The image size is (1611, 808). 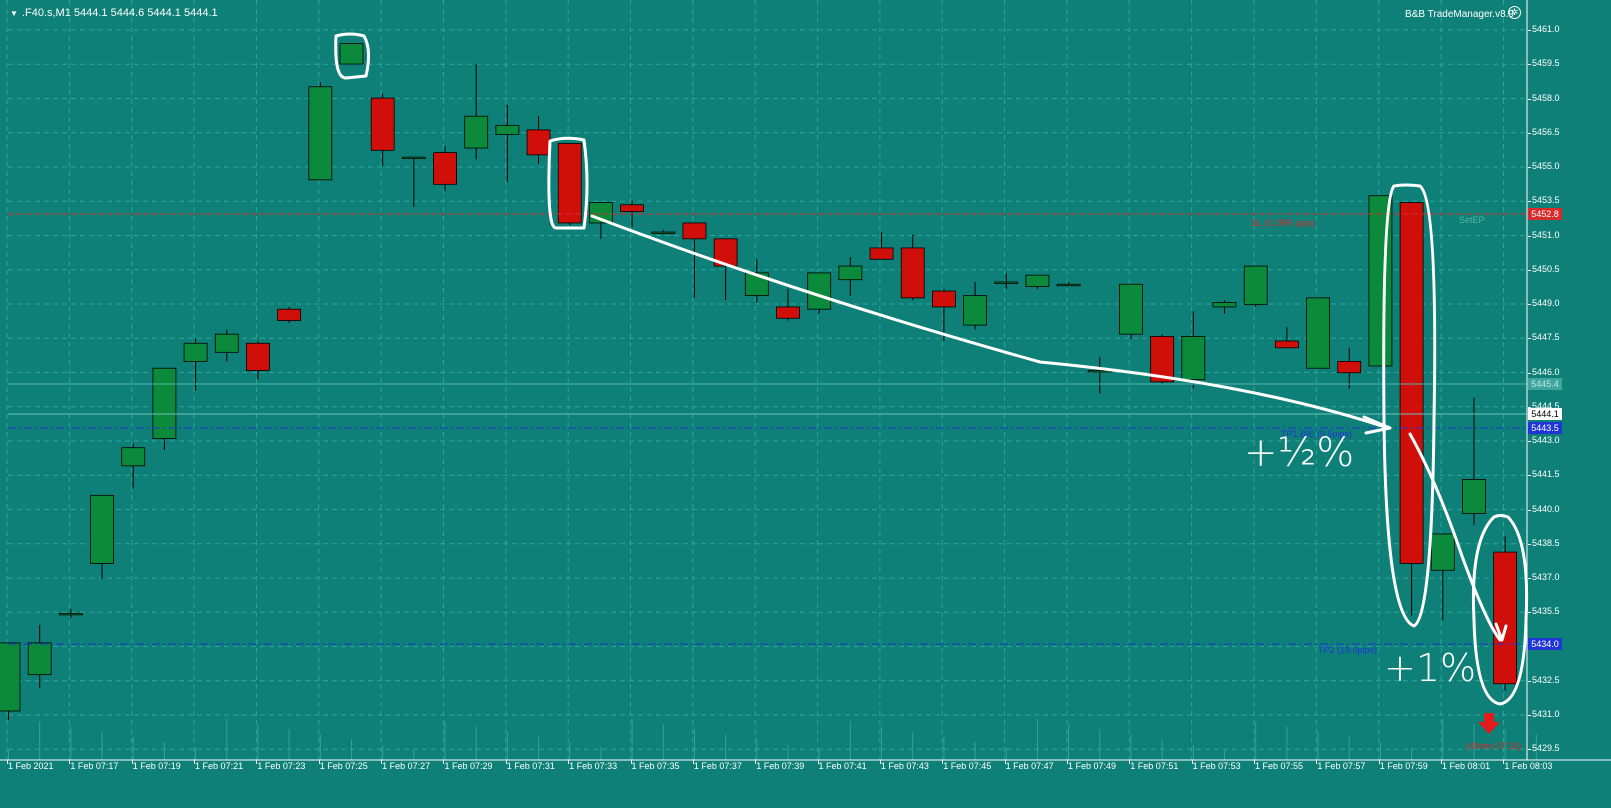 What do you see at coordinates (1546, 29) in the screenshot?
I see `price-tick-label: 5461.0` at bounding box center [1546, 29].